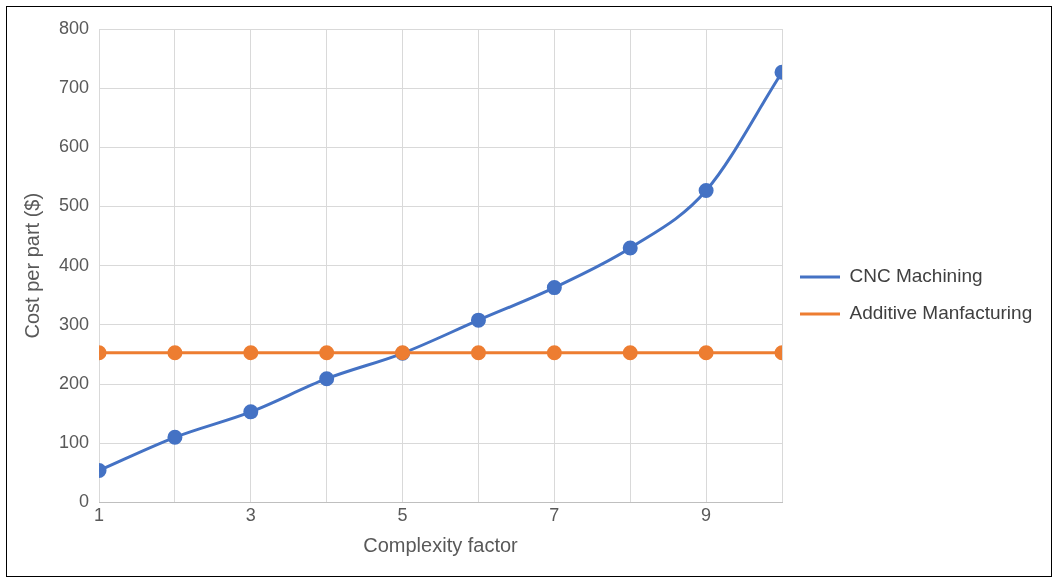  What do you see at coordinates (554, 515) in the screenshot?
I see `x-tick-label: 7` at bounding box center [554, 515].